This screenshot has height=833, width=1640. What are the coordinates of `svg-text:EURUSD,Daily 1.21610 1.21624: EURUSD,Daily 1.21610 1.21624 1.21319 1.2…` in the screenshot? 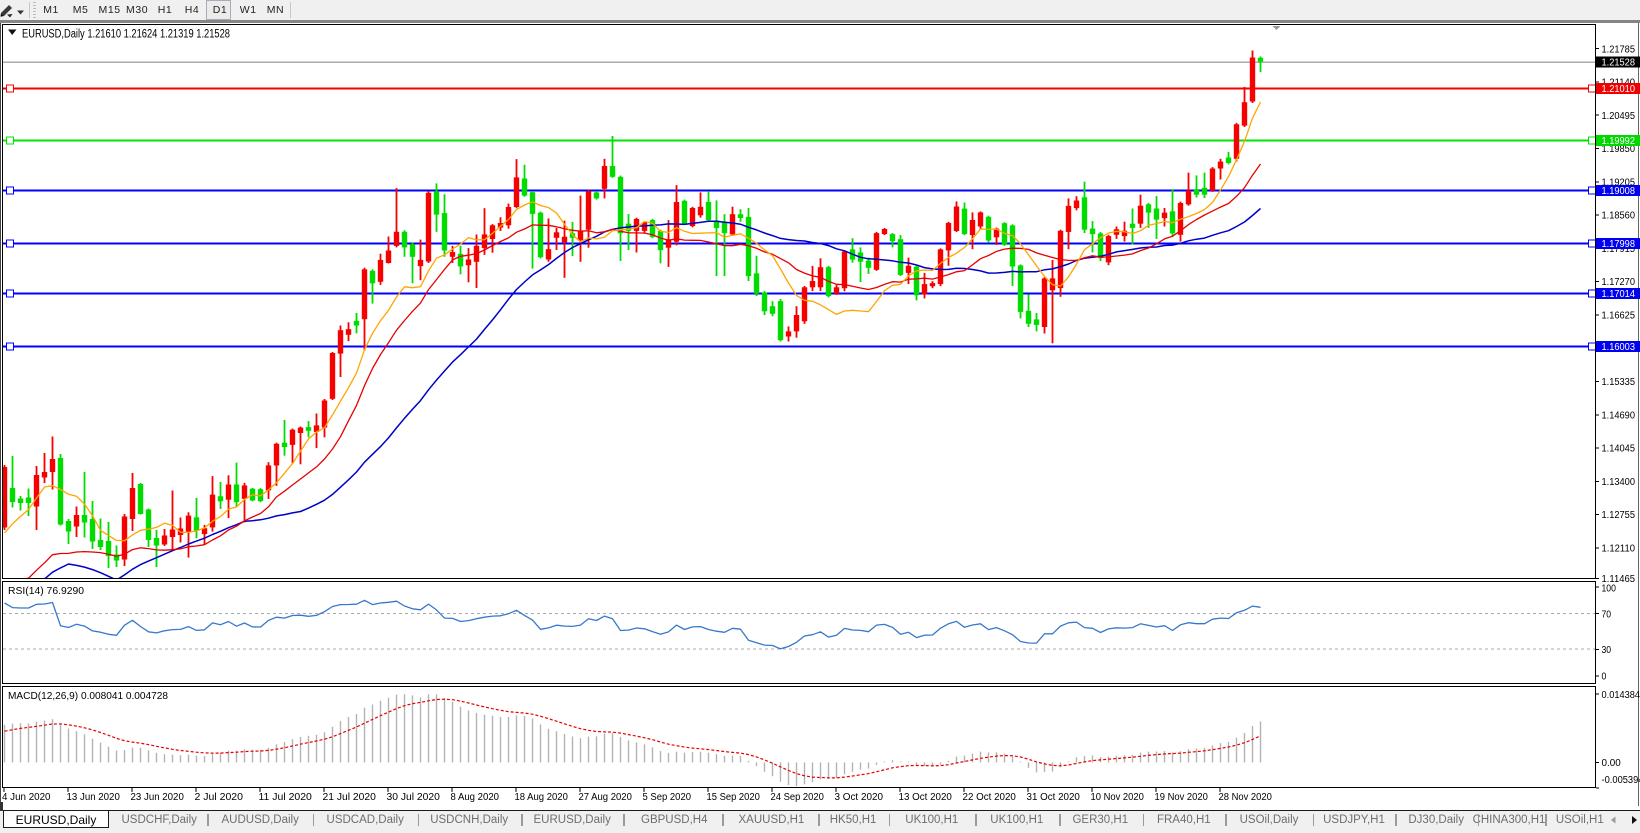 It's located at (126, 35).